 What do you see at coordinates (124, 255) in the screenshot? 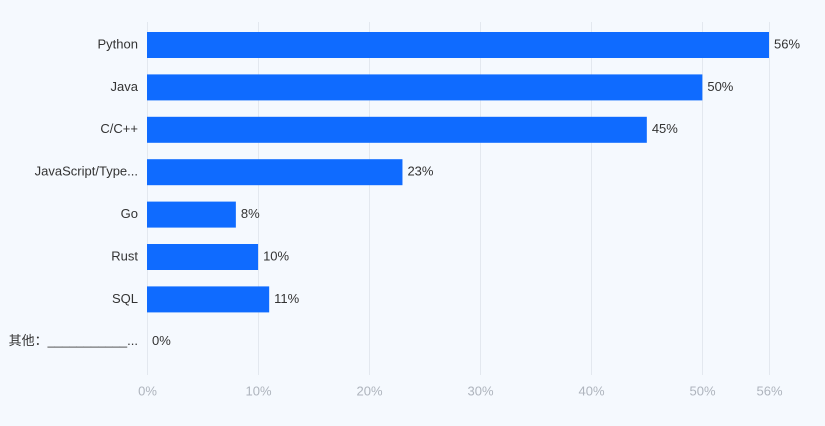
I see `category-label-5: Rust` at bounding box center [124, 255].